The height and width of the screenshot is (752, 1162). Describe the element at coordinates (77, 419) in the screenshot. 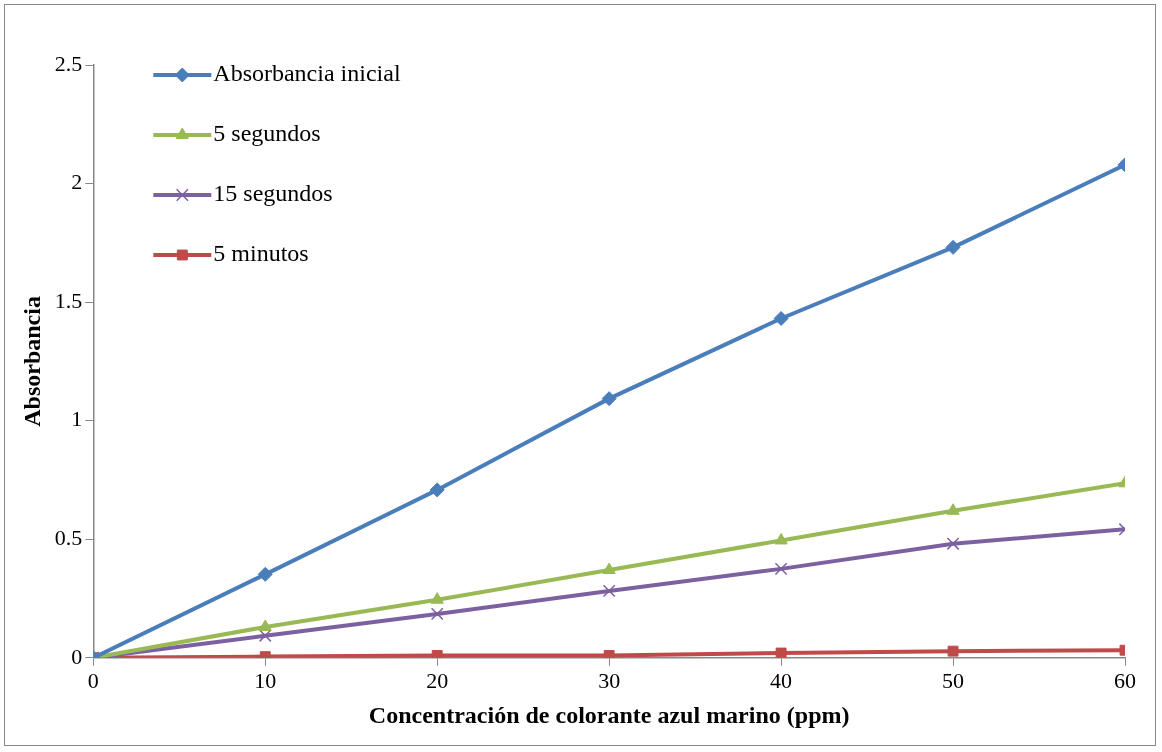

I see `y-tick-label: 1` at that location.